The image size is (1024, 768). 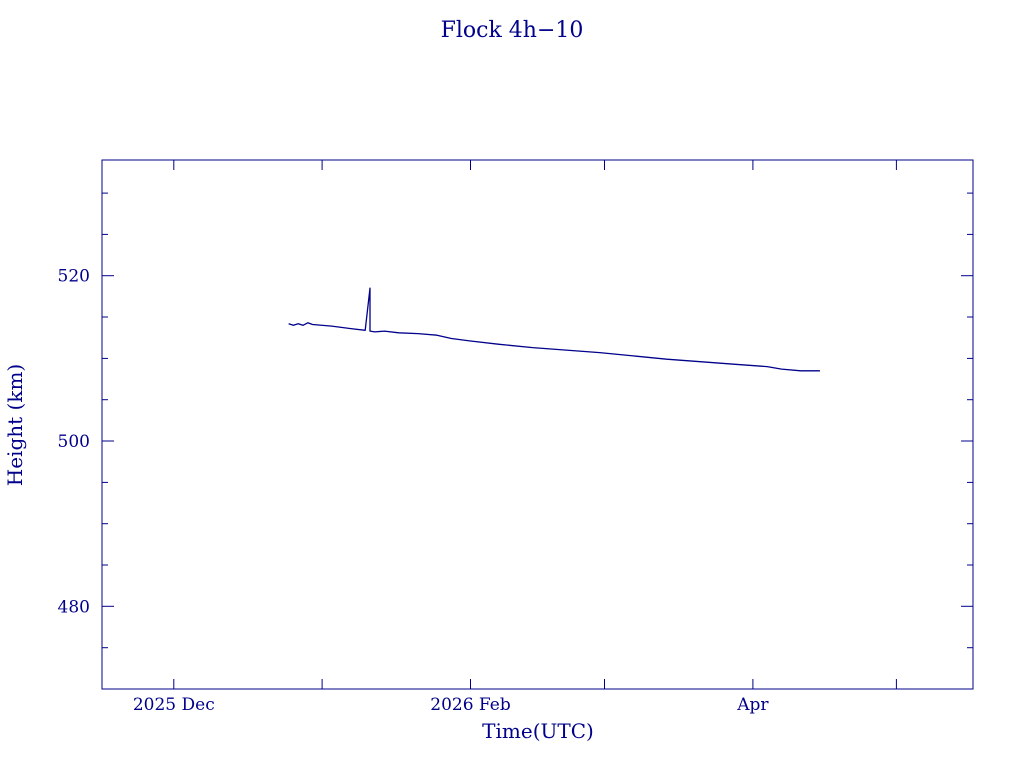 I want to click on x-tick-label: Apr, so click(x=752, y=705).